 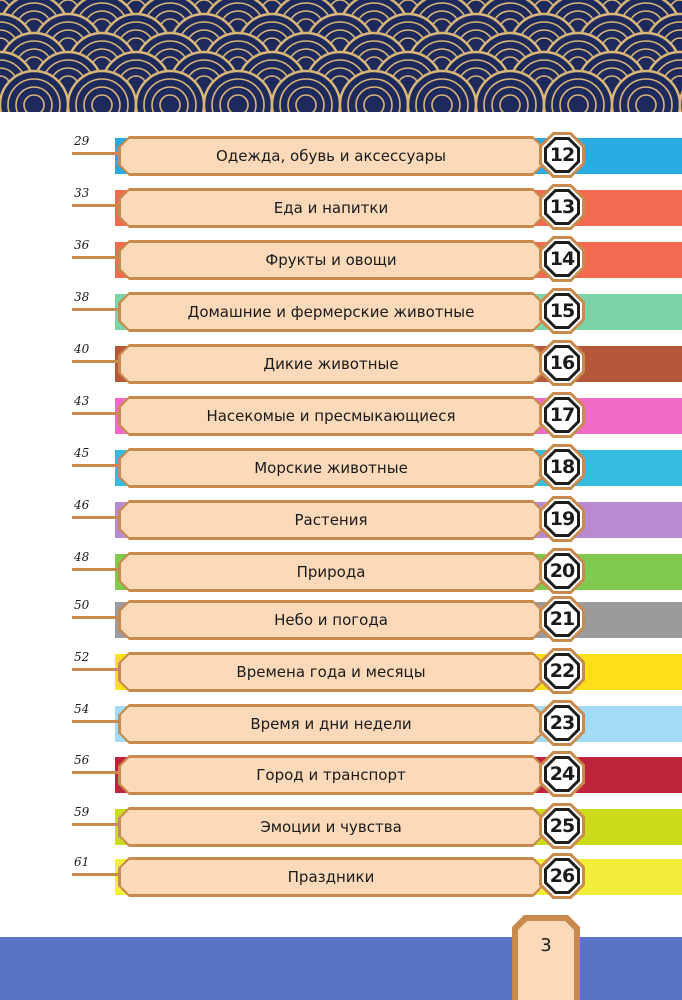 I want to click on page-reference: 36, so click(x=82, y=245).